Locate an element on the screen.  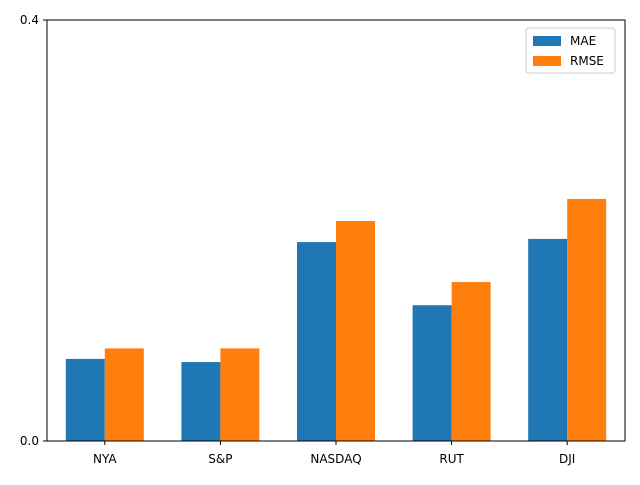
x-tick-label: RUT is located at coordinates (451, 459).